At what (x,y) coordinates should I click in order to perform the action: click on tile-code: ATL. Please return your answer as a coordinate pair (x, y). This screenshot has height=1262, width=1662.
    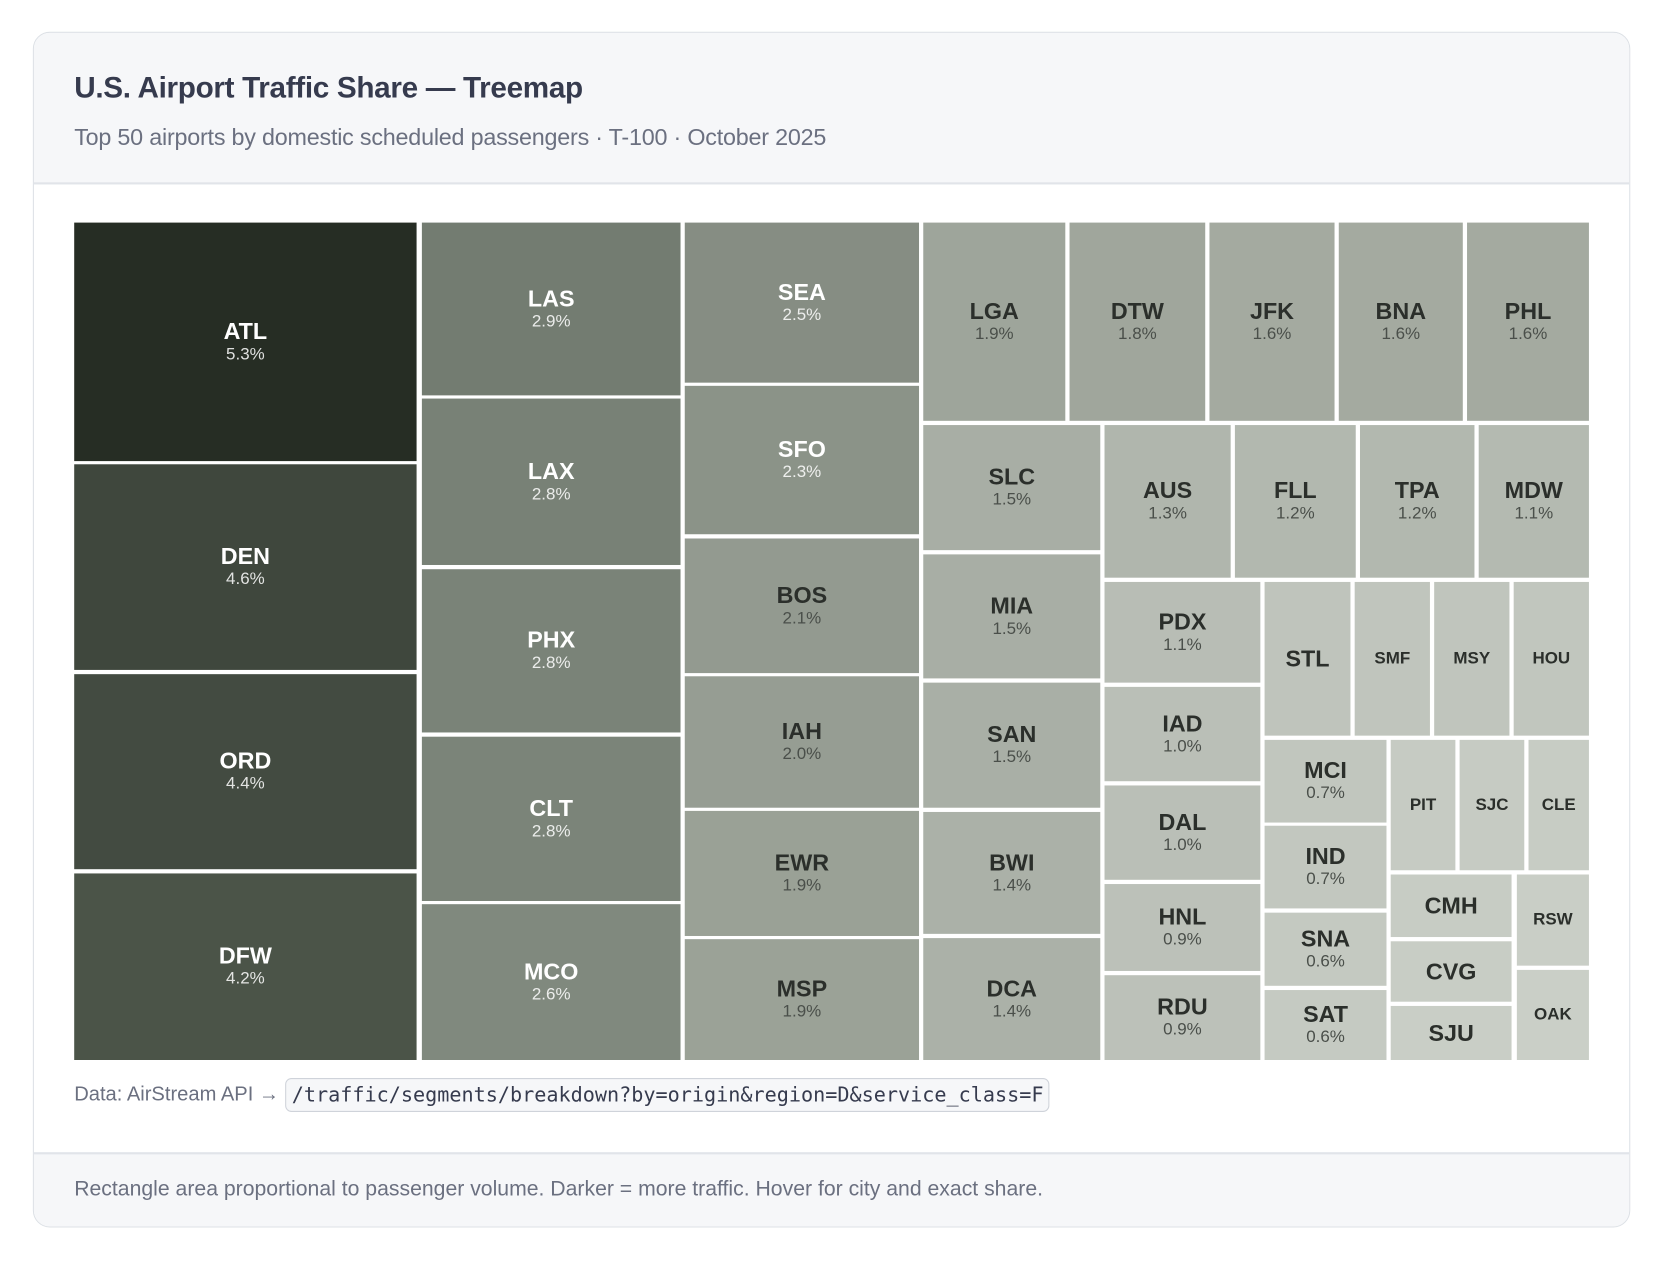
    Looking at the image, I should click on (245, 330).